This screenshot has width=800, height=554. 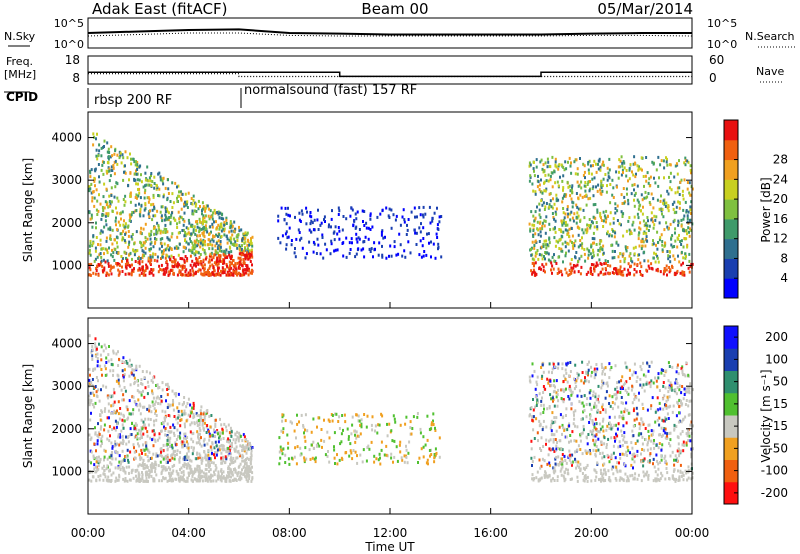 I want to click on velocity-colorbar-tick-1: 100, so click(x=776, y=359).